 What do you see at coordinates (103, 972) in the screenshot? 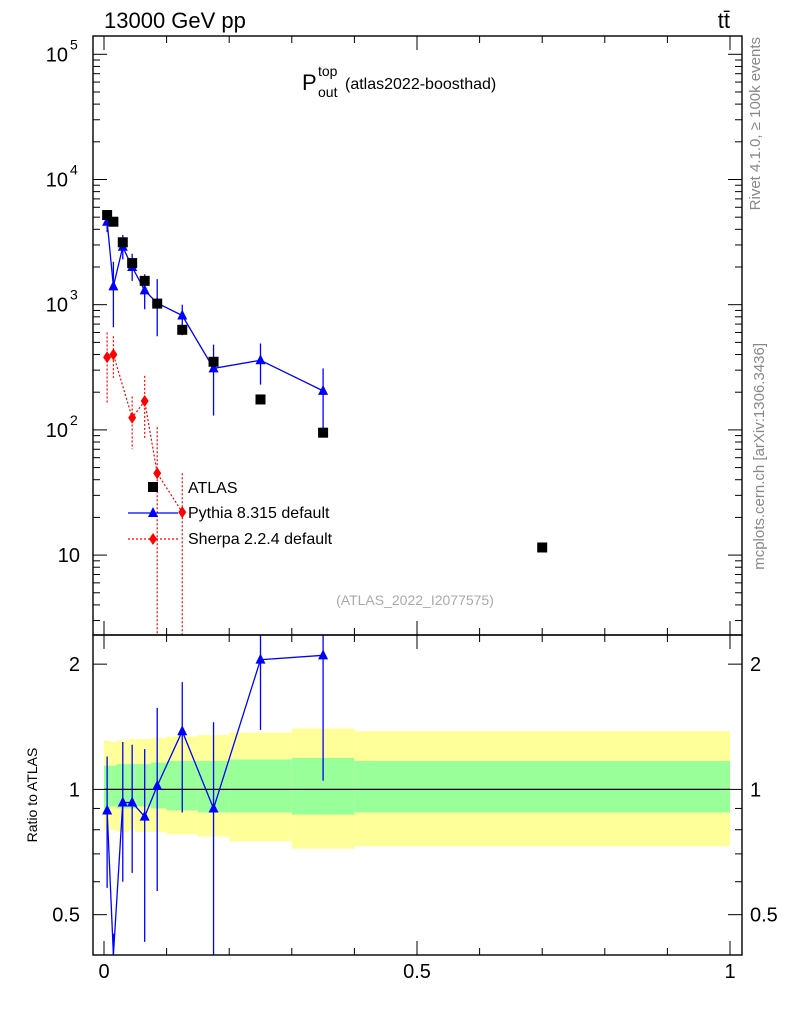
I see `x-tick-label: 0` at bounding box center [103, 972].